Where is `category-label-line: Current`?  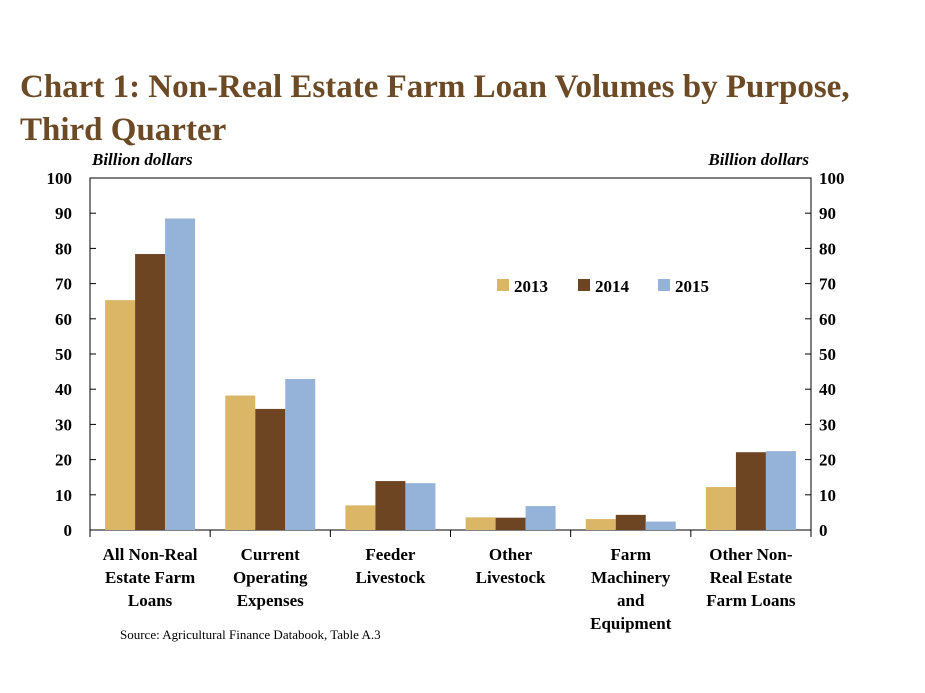 category-label-line: Current is located at coordinates (271, 554).